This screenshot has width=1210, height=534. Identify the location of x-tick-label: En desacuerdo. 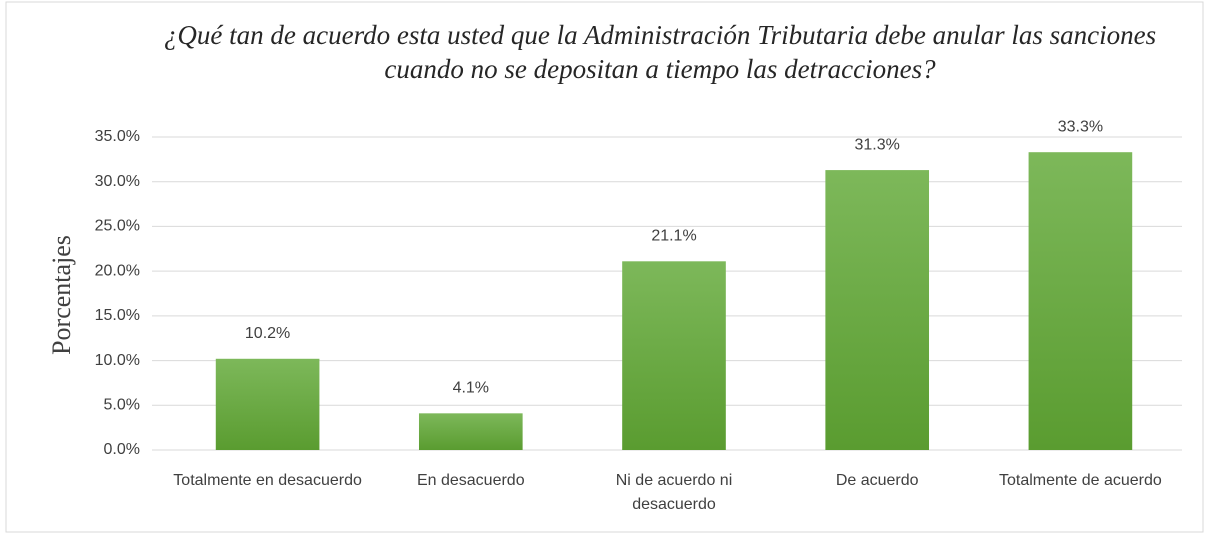
(470, 480).